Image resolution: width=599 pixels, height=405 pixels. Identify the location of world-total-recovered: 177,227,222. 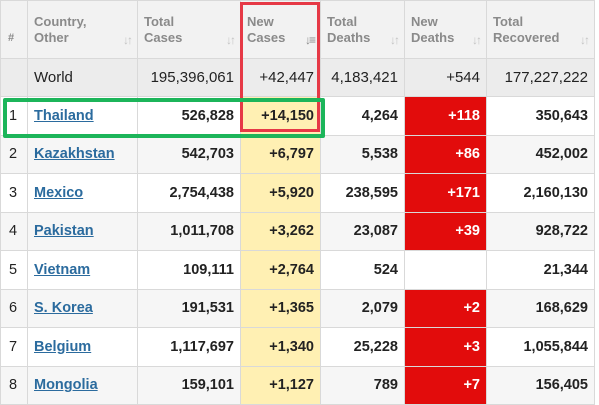
(540, 77).